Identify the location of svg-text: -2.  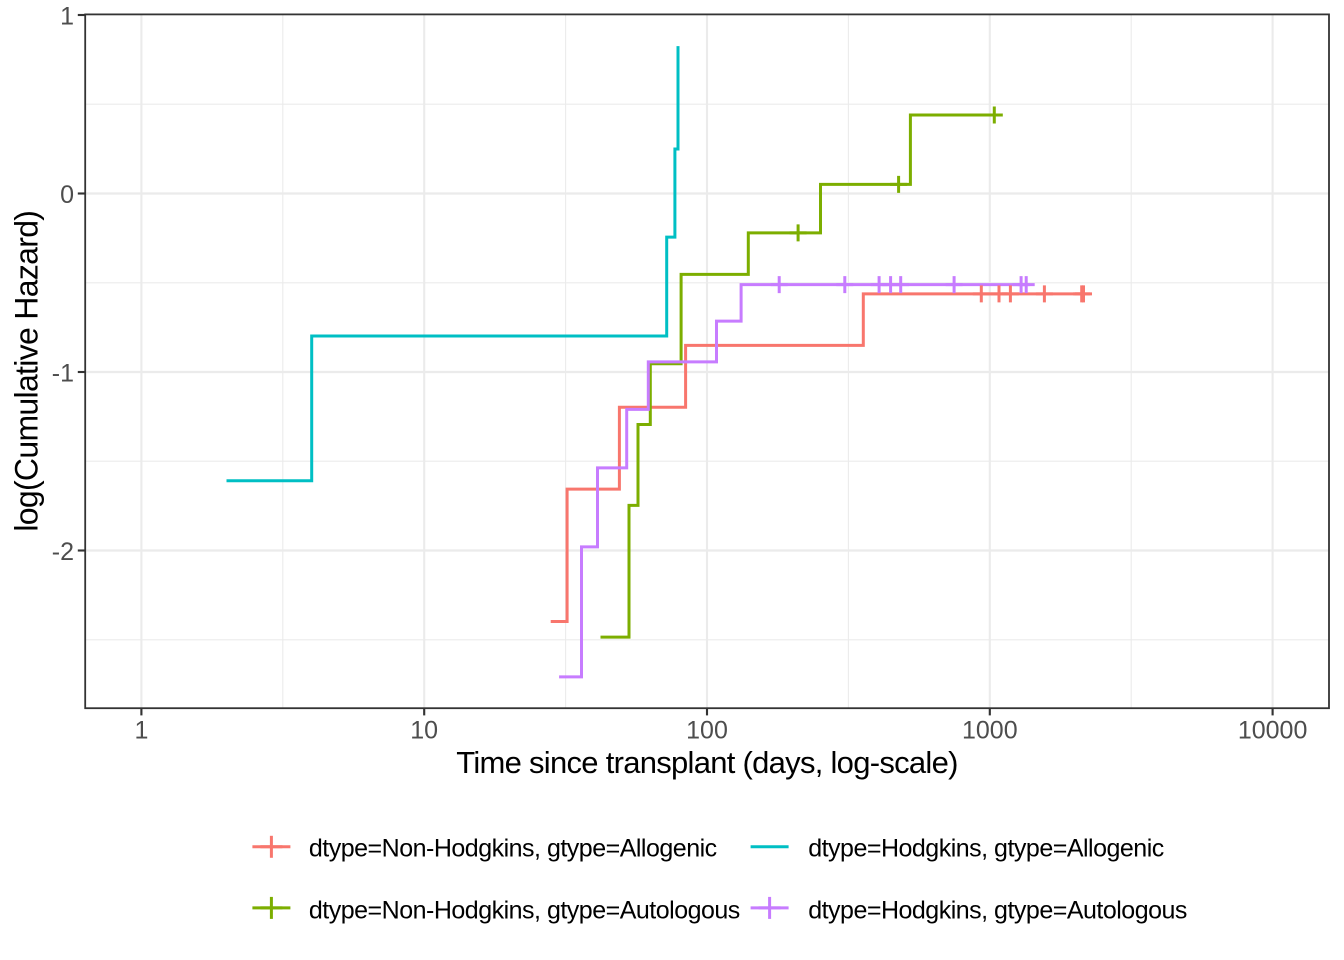
(63, 552).